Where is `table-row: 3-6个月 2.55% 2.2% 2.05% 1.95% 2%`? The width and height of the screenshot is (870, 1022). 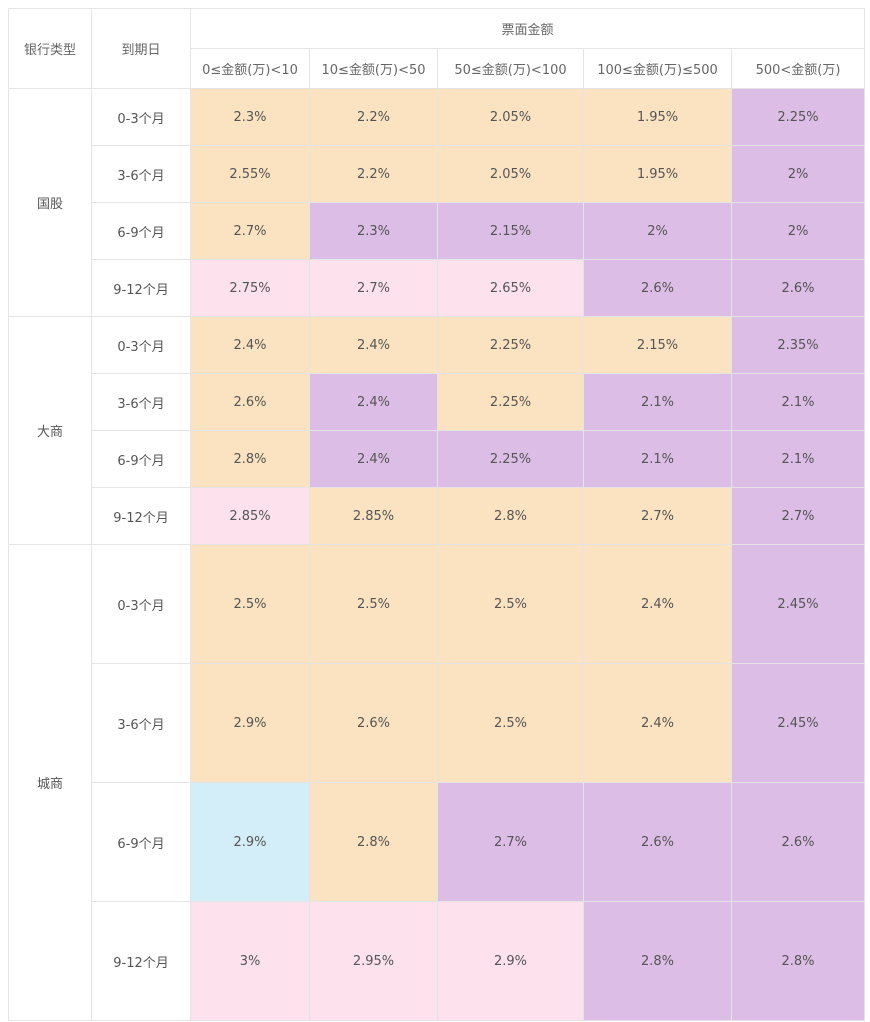
table-row: 3-6个月 2.55% 2.2% 2.05% 1.95% 2% is located at coordinates (437, 174).